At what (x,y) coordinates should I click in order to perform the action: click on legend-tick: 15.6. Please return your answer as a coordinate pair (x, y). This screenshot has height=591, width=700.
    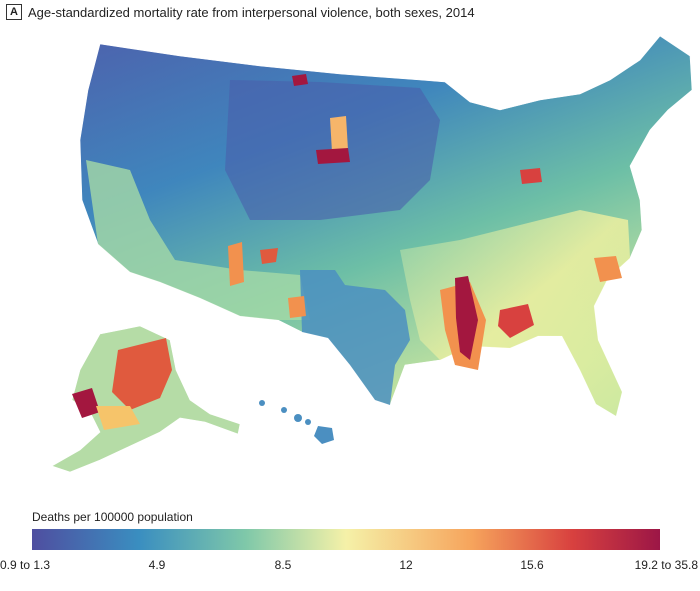
    Looking at the image, I should click on (532, 565).